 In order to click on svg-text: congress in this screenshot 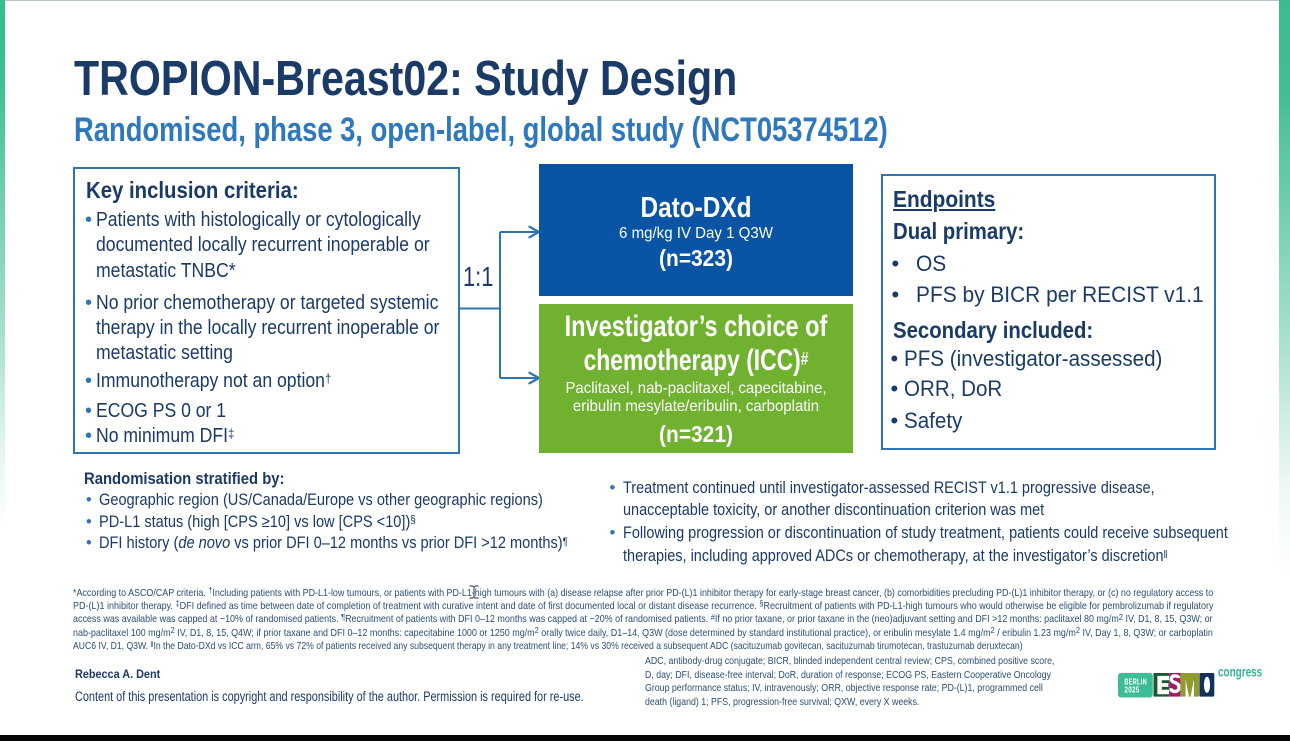, I will do `click(1240, 672)`.